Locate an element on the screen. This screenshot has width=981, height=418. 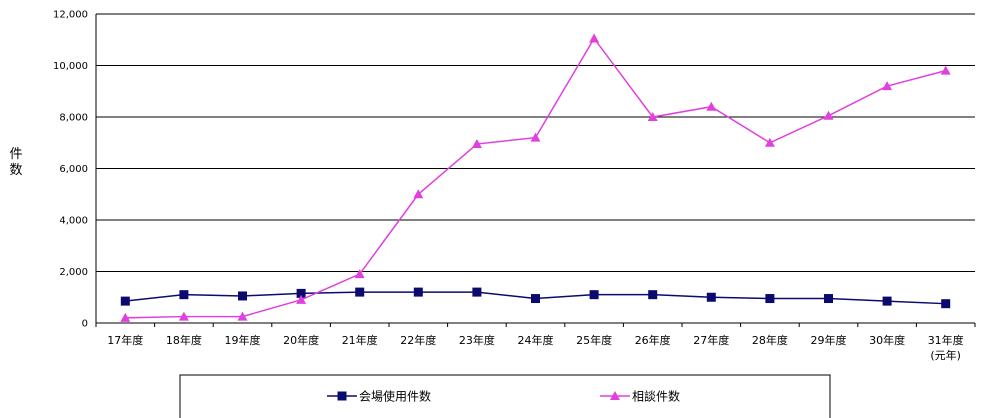
legend-box is located at coordinates (505, 396).